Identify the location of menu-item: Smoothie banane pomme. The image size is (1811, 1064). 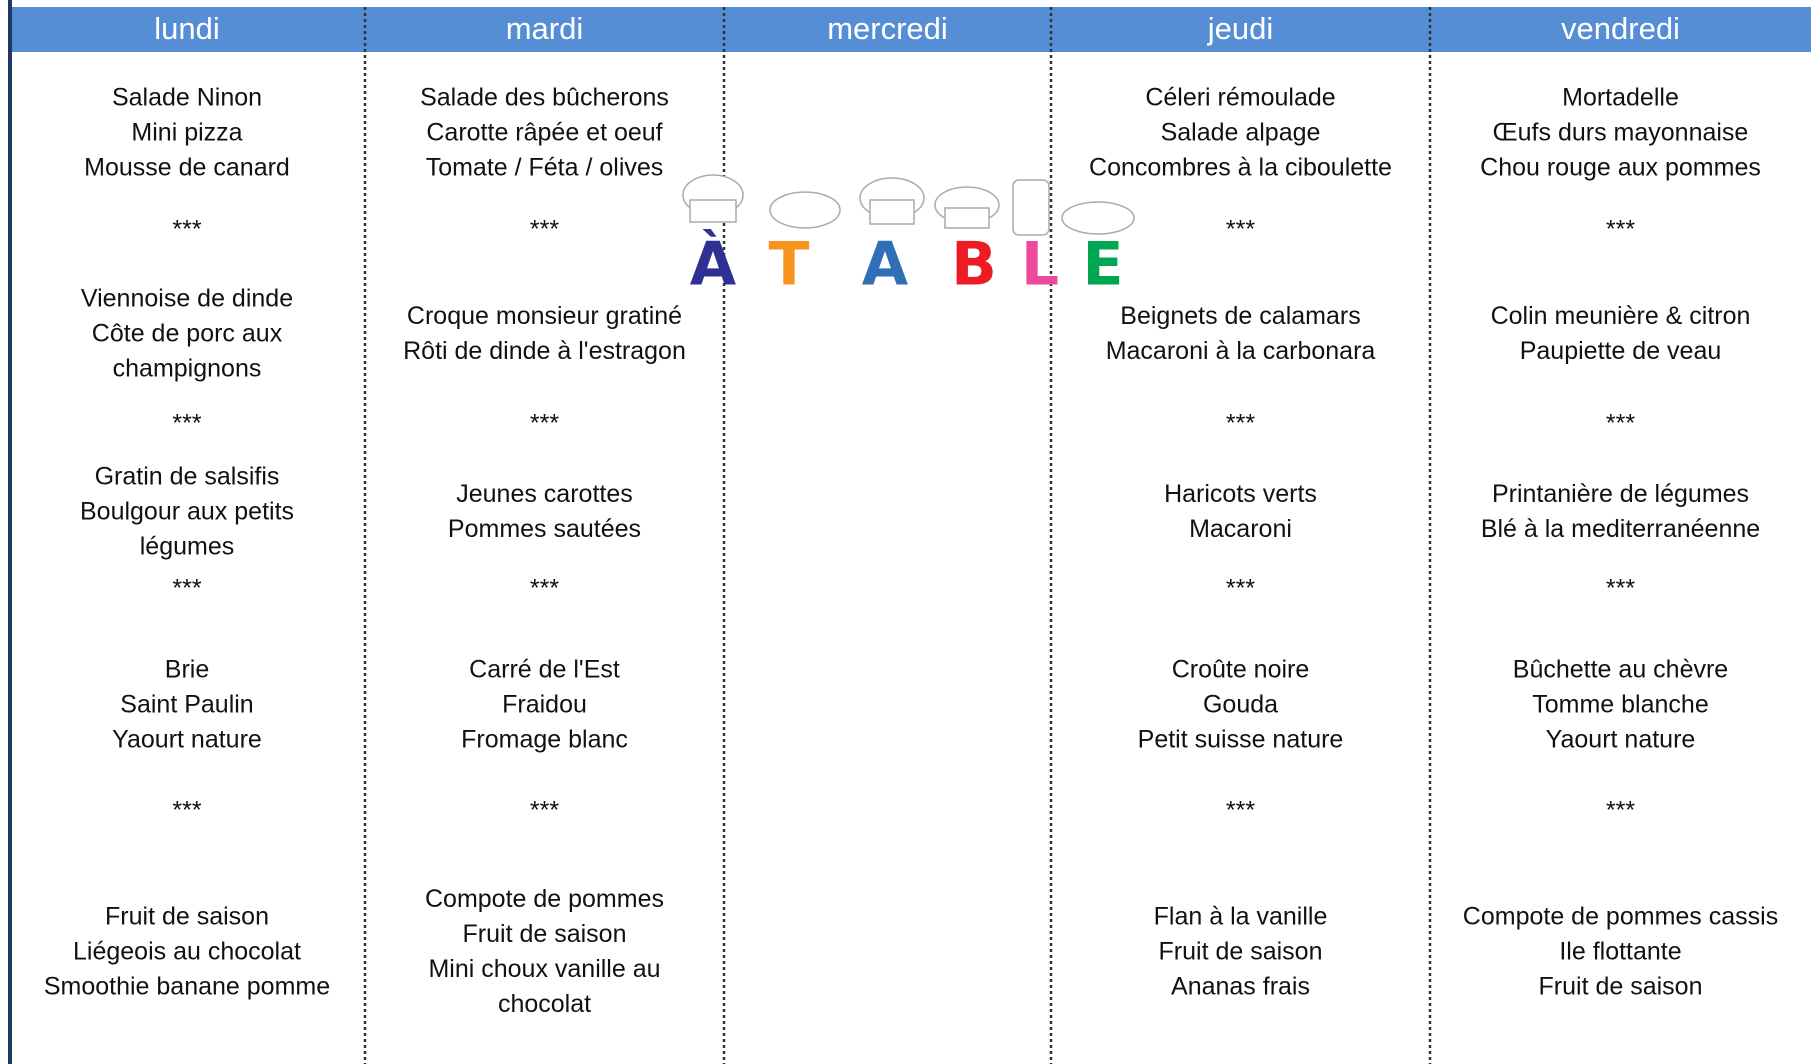
(187, 987).